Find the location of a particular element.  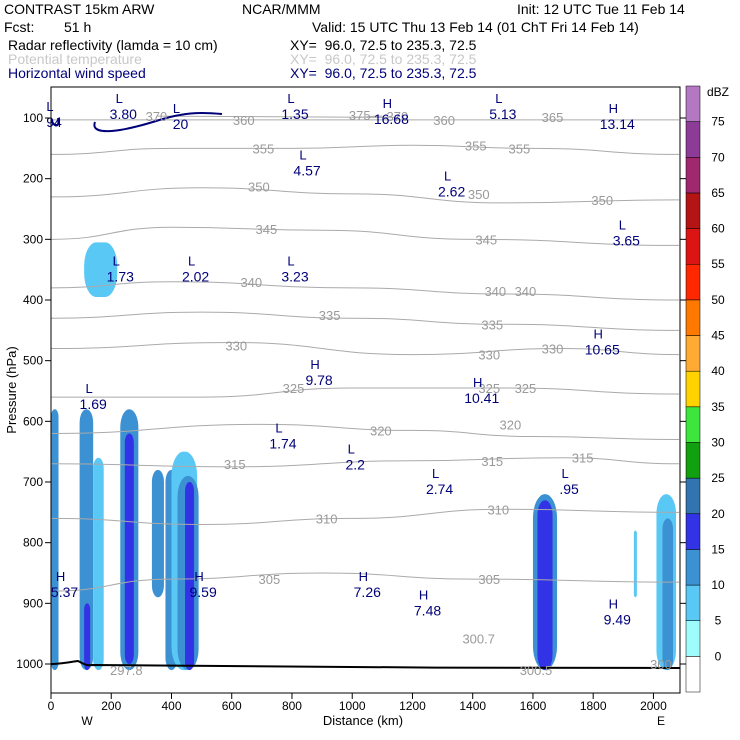

wind-extremum-value: 7.48 is located at coordinates (427, 610).